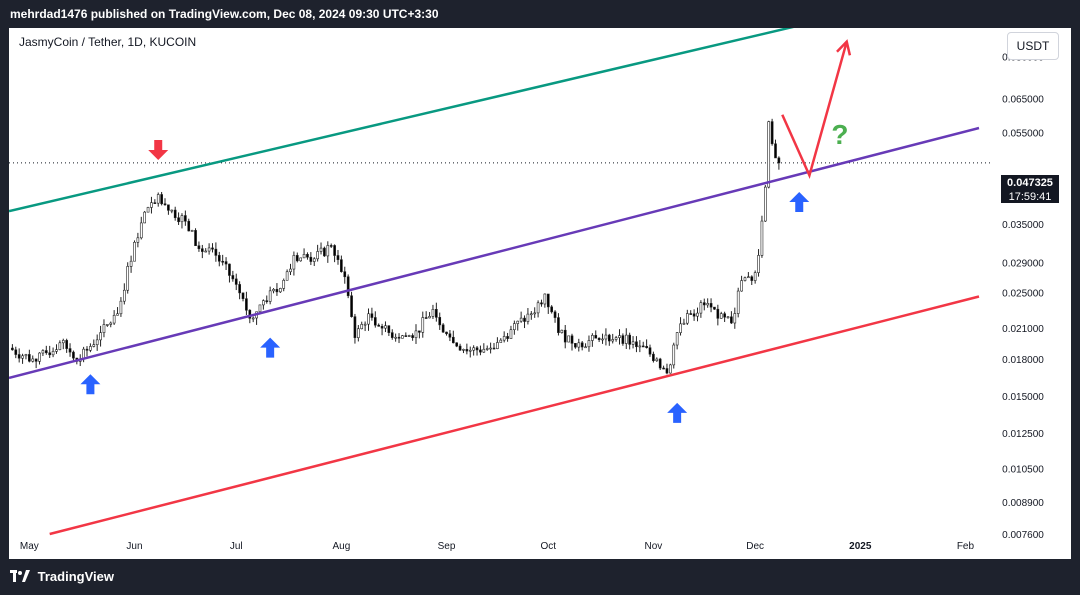 The height and width of the screenshot is (595, 1080). Describe the element at coordinates (1023, 469) in the screenshot. I see `y-tick-label: 0.010500` at that location.